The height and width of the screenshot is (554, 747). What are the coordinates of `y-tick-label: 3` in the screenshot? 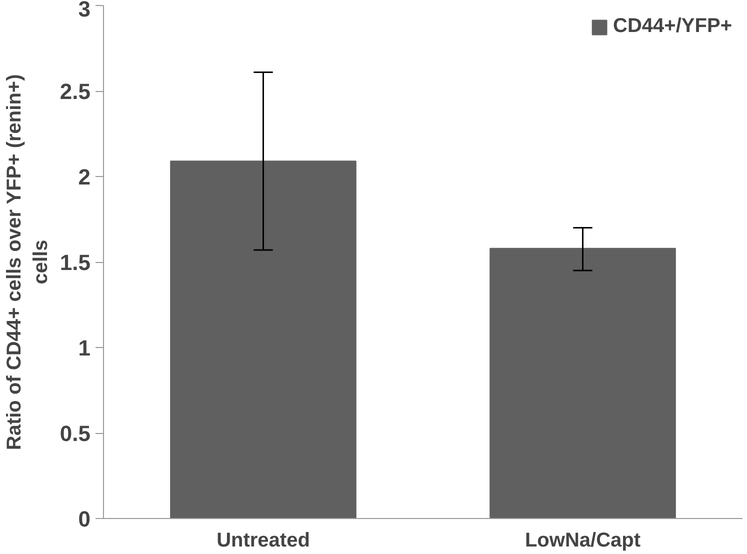 It's located at (84, 11).